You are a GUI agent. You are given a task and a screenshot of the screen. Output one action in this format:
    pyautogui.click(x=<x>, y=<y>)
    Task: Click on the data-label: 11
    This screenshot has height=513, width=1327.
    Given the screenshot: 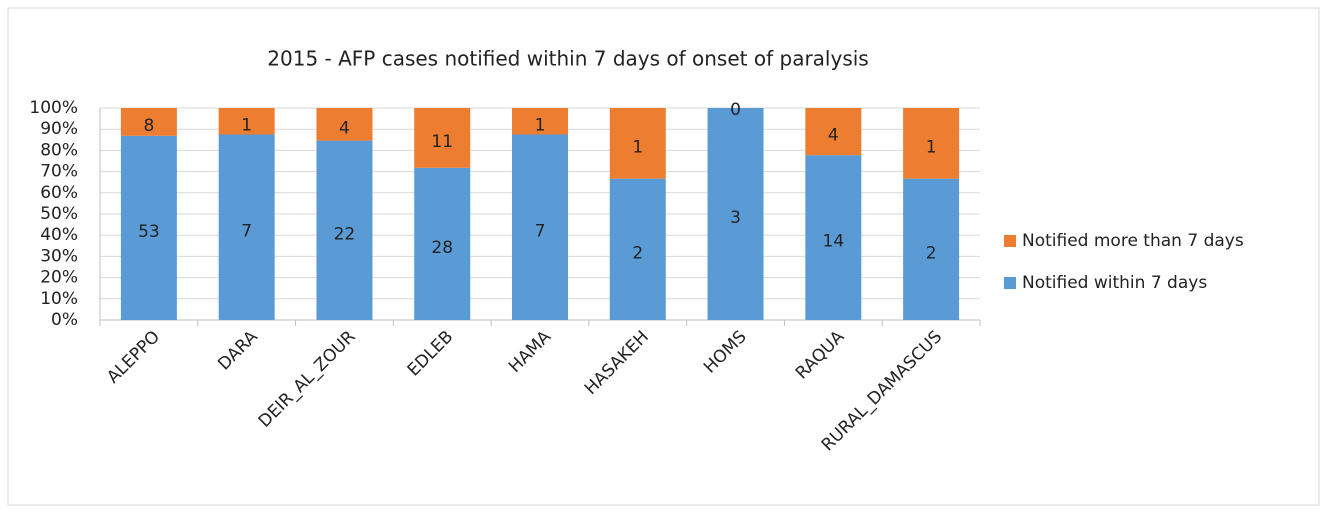 What is the action you would take?
    pyautogui.click(x=442, y=142)
    